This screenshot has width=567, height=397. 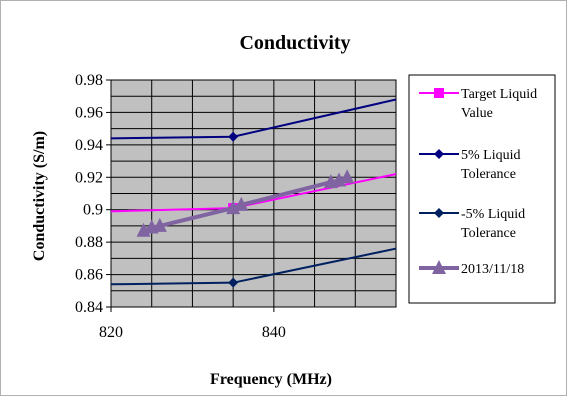 What do you see at coordinates (111, 332) in the screenshot?
I see `x-tick-label: 820` at bounding box center [111, 332].